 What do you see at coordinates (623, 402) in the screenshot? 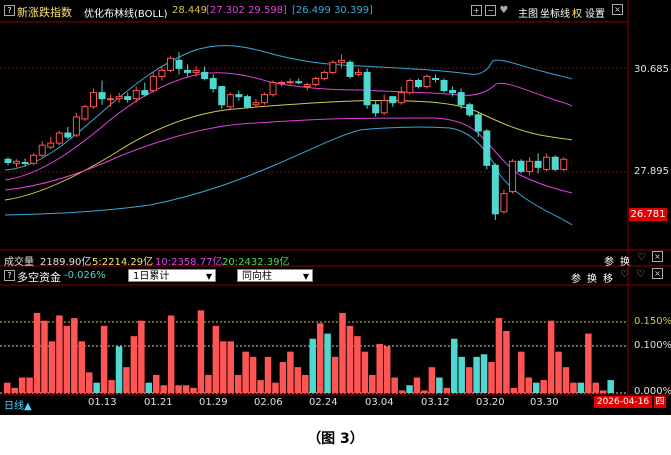
I see `current-date-badge: 2026-04-16` at bounding box center [623, 402].